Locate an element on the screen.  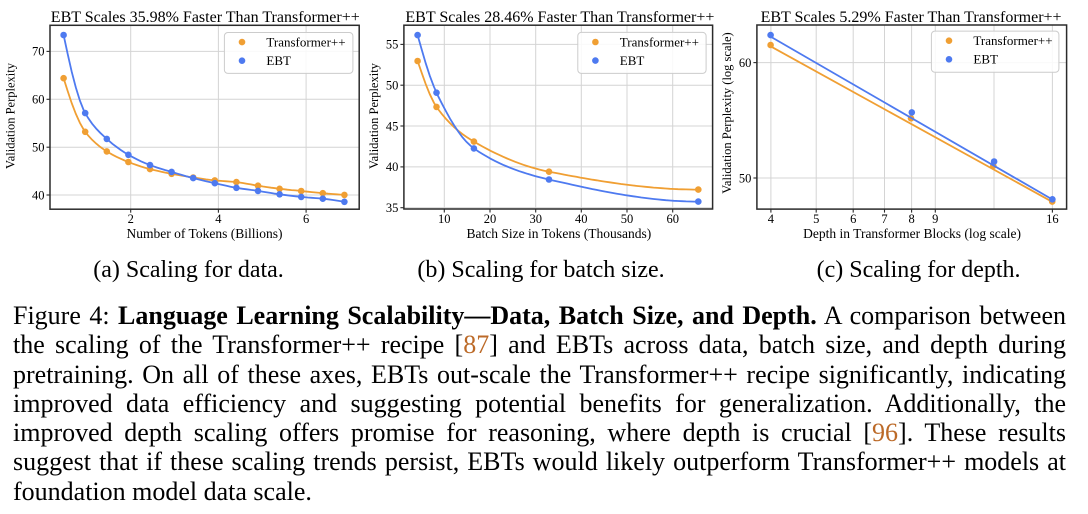
svg-text: 35 is located at coordinates (392, 208).